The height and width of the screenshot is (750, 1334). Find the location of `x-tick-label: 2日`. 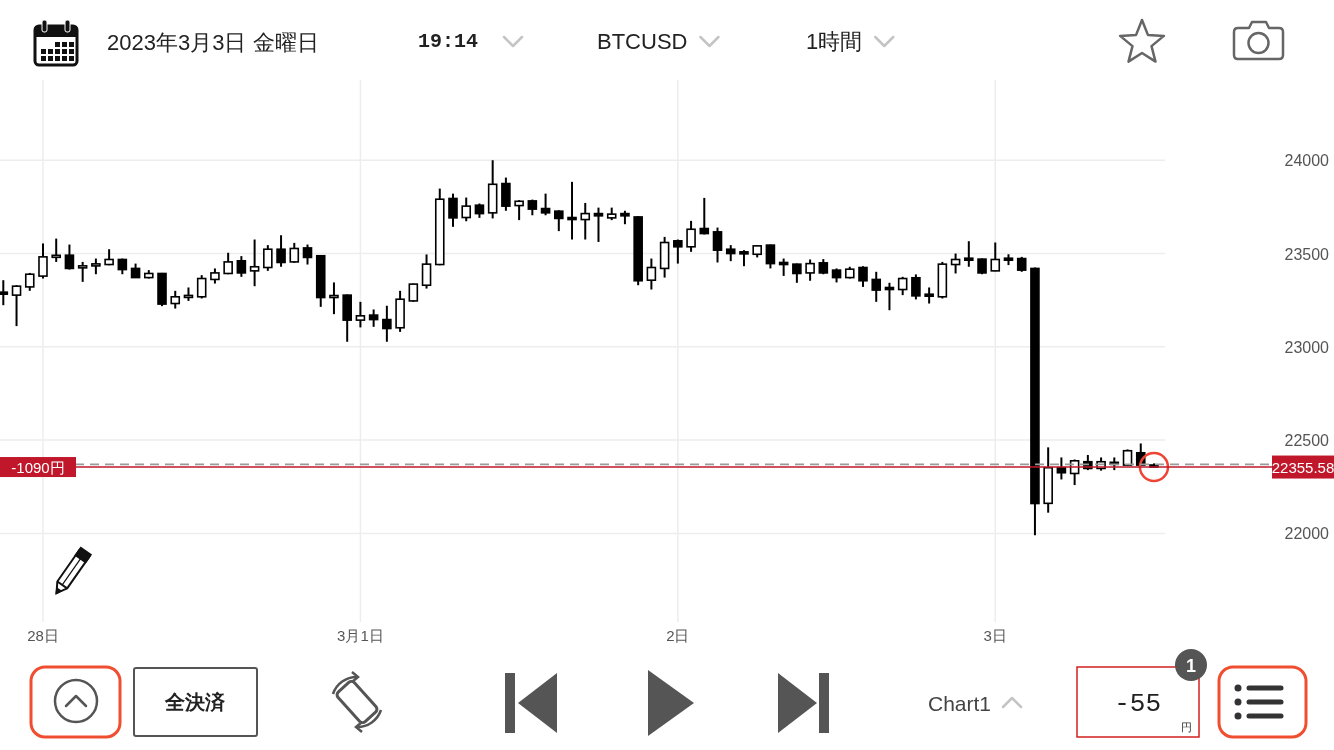

x-tick-label: 2日 is located at coordinates (678, 635).